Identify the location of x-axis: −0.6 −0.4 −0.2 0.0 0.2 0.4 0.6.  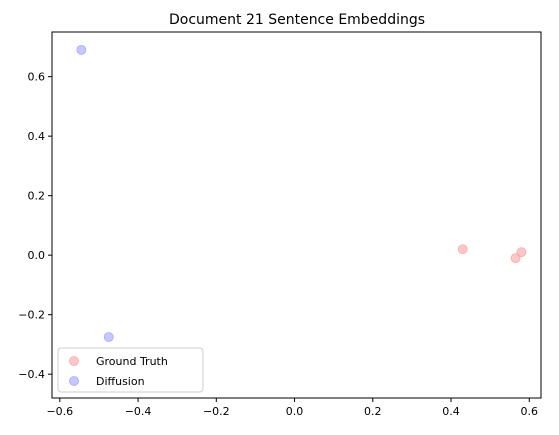
(292, 408).